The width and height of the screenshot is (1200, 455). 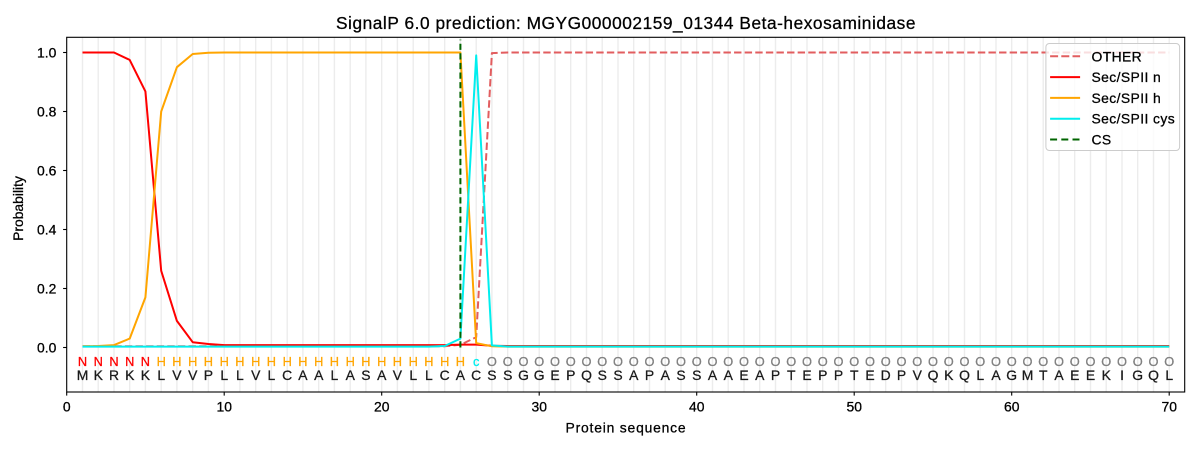 What do you see at coordinates (18, 208) in the screenshot?
I see `svg-text: Probability` at bounding box center [18, 208].